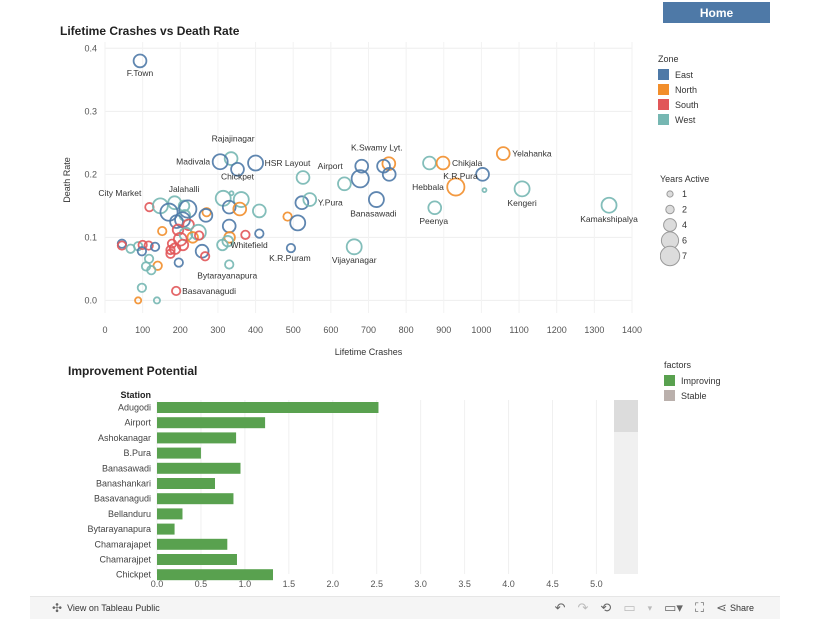 The width and height of the screenshot is (825, 633). What do you see at coordinates (290, 258) in the screenshot?
I see `point-label: K.R.Puram` at bounding box center [290, 258].